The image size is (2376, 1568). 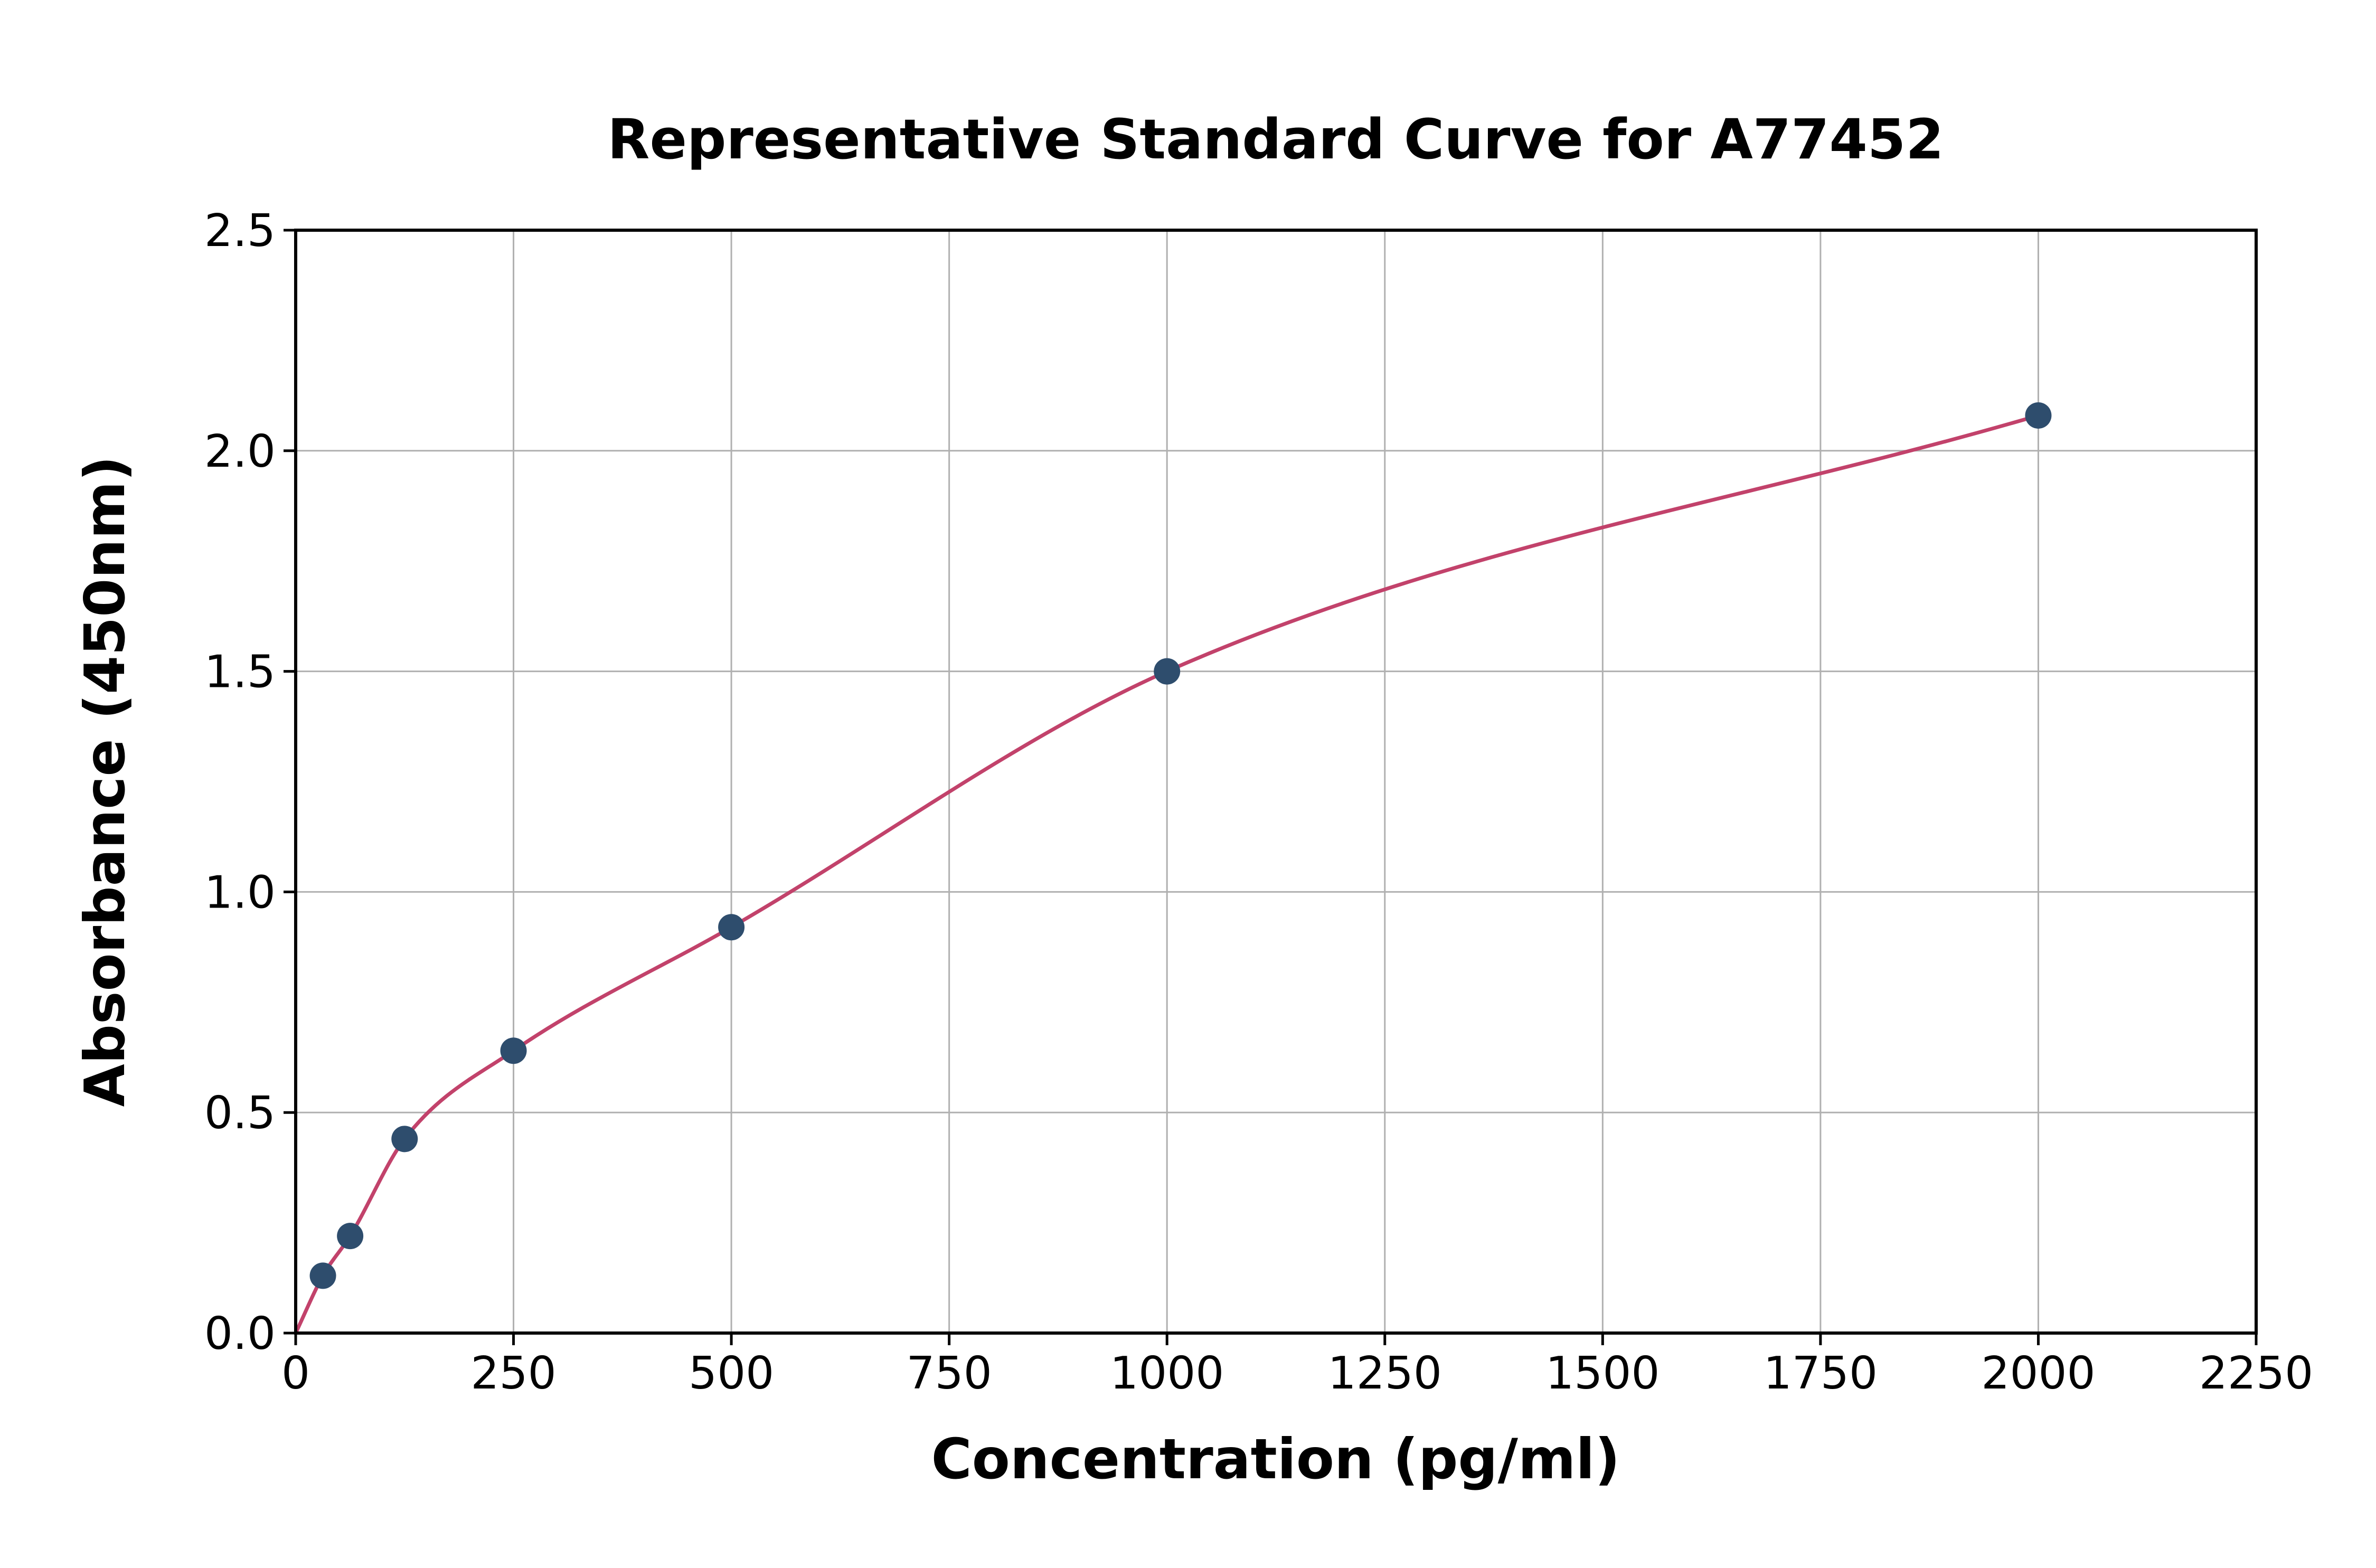 I want to click on x-tick-label: 1750, so click(x=1821, y=1373).